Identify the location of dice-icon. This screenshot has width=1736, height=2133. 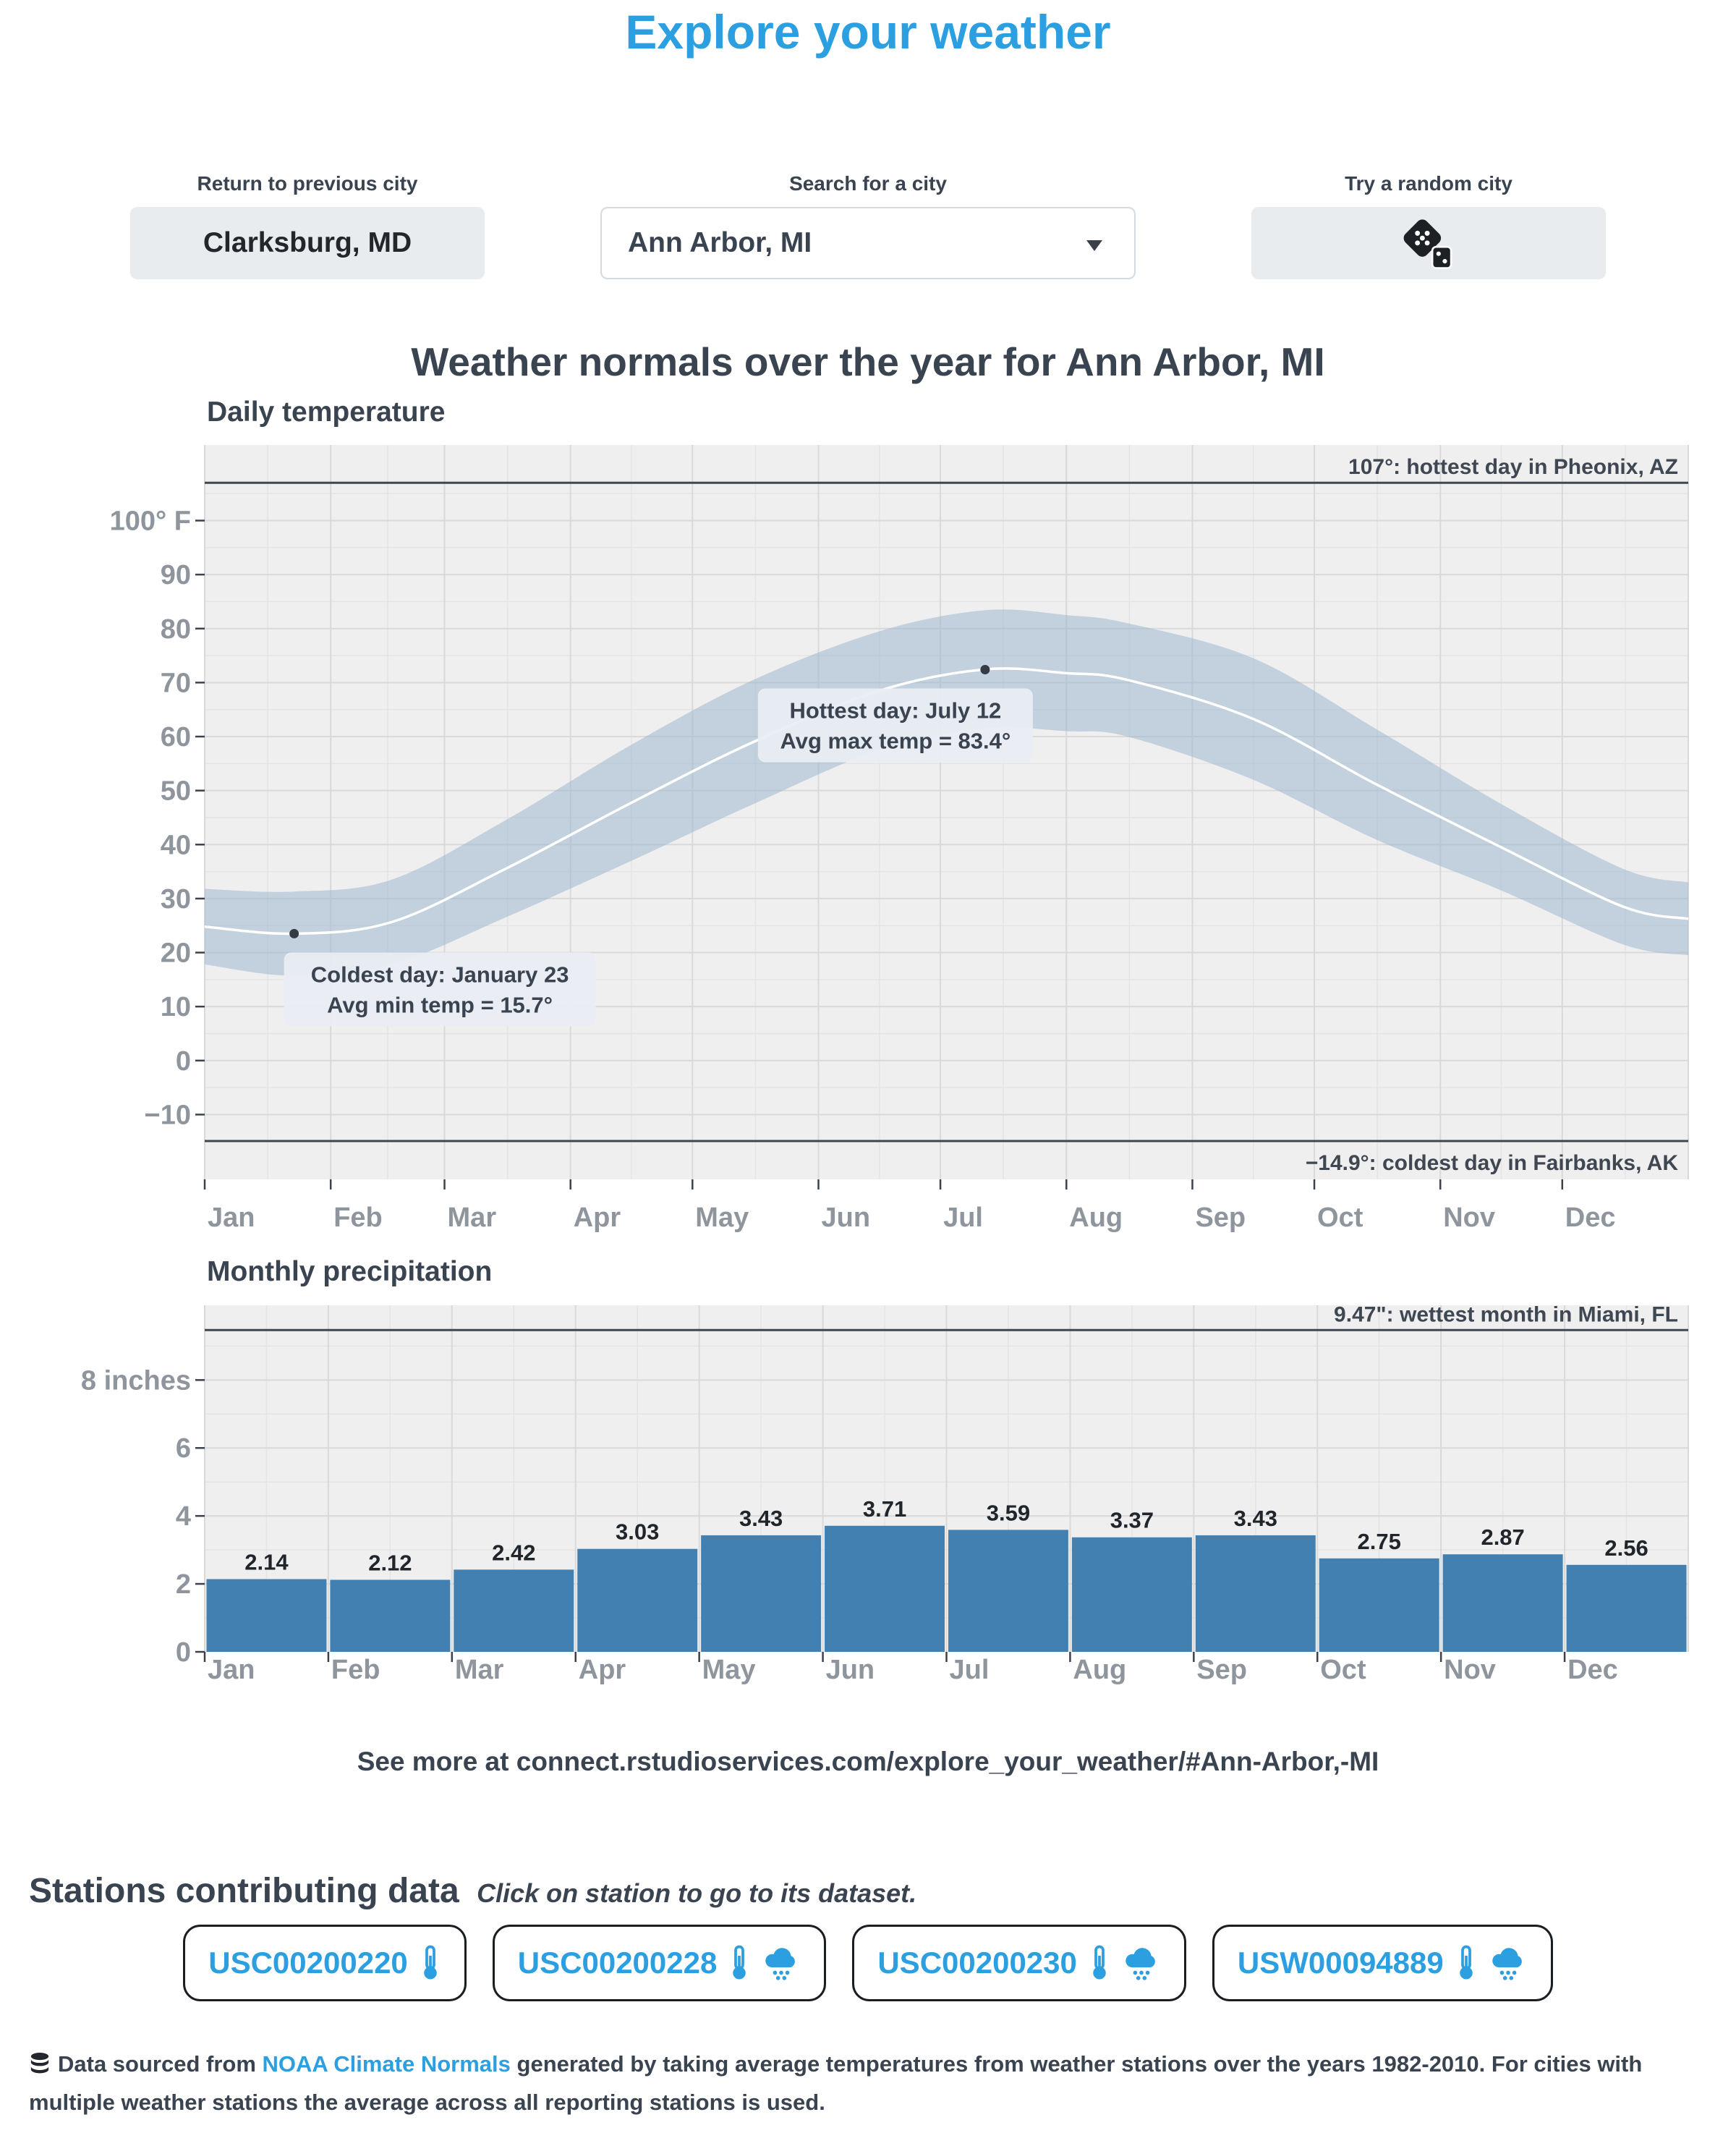
(1427, 244).